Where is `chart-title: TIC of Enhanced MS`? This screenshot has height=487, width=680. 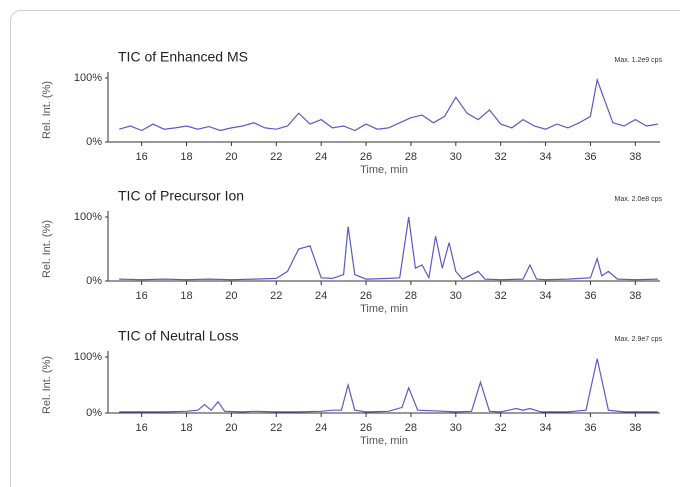 chart-title: TIC of Enhanced MS is located at coordinates (183, 57).